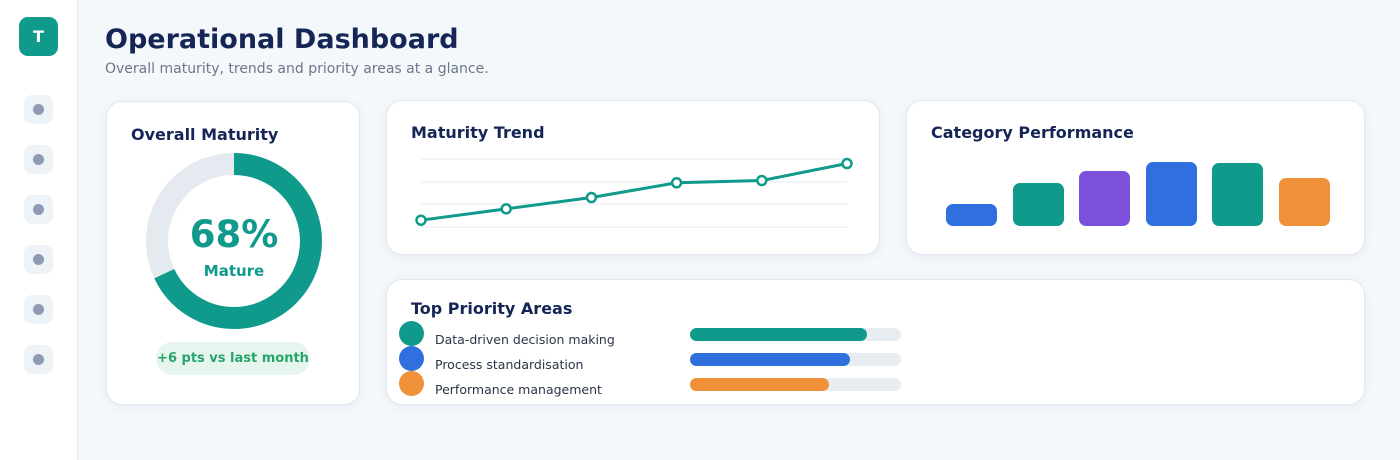 The width and height of the screenshot is (1400, 460). What do you see at coordinates (234, 234) in the screenshot?
I see `maturity-value: 68%` at bounding box center [234, 234].